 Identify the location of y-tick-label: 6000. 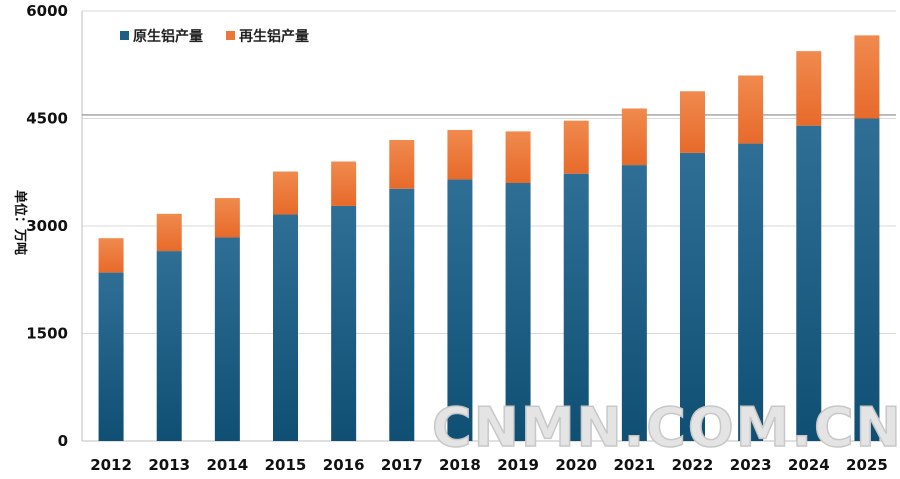
(47, 11).